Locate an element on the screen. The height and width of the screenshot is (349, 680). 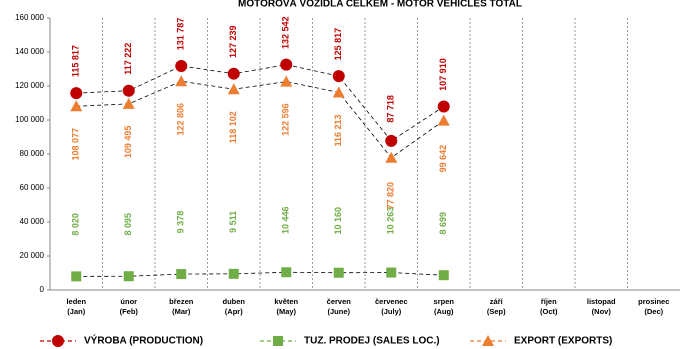
x-tick-label: únor (Feb) is located at coordinates (129, 306).